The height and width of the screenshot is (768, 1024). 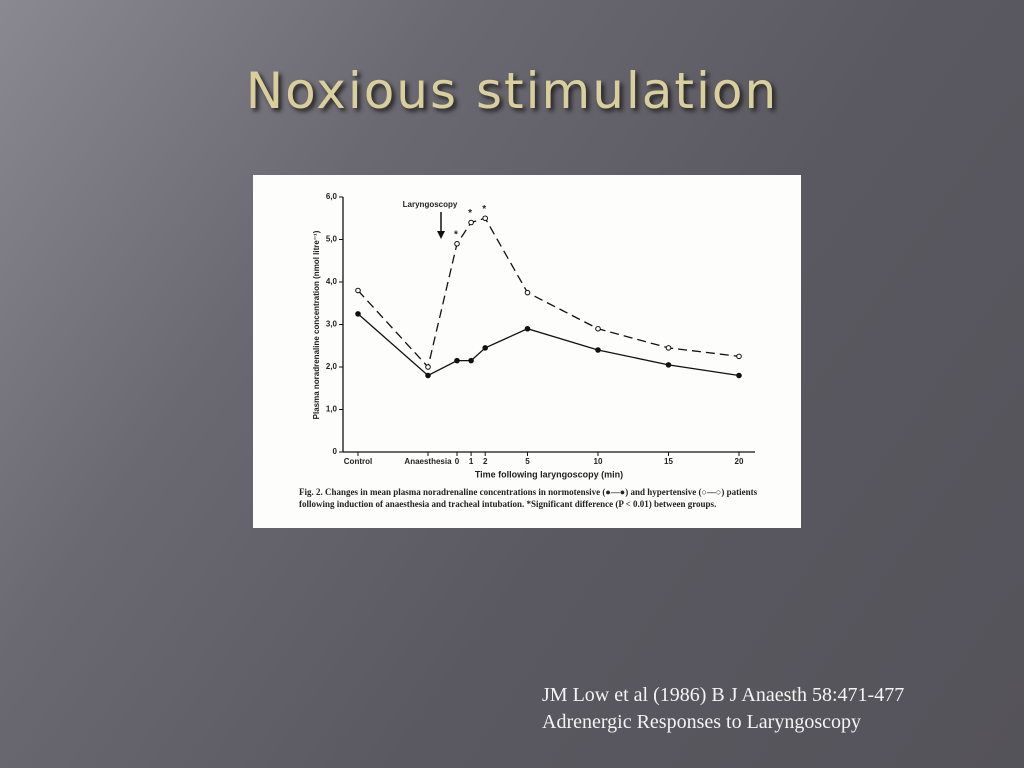 I want to click on x-tick-label: Control, so click(x=358, y=461).